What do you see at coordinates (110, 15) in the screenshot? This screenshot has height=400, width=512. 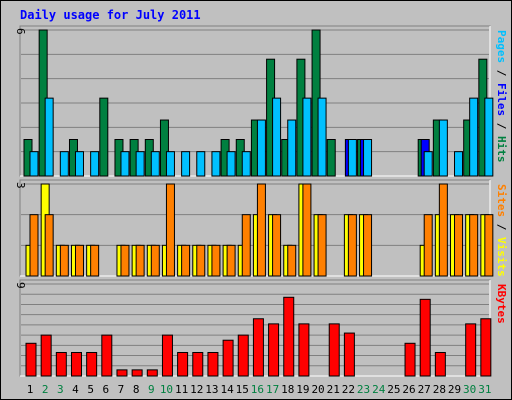 I see `chart-title: Daily usage for July 2011` at bounding box center [110, 15].